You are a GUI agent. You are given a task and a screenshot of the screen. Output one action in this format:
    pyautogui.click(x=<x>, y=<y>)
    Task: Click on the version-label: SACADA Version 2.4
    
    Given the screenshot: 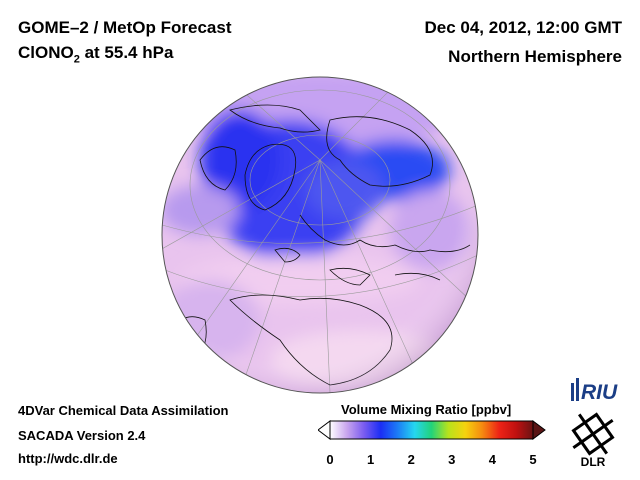 What is the action you would take?
    pyautogui.click(x=82, y=435)
    